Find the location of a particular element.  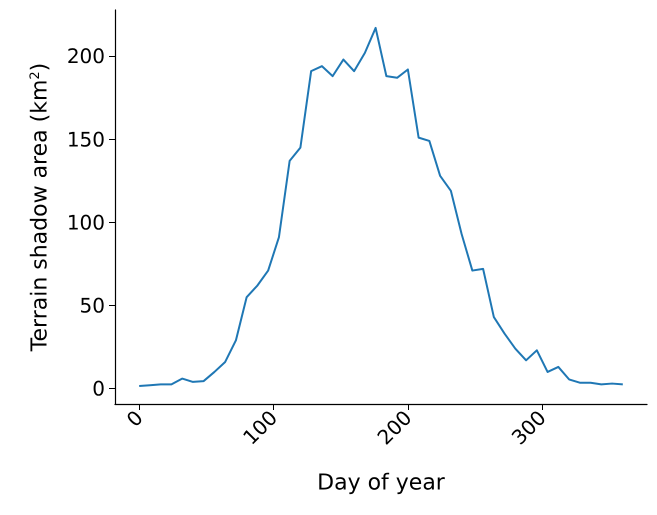

x-axis-title: Day of year is located at coordinates (381, 483).